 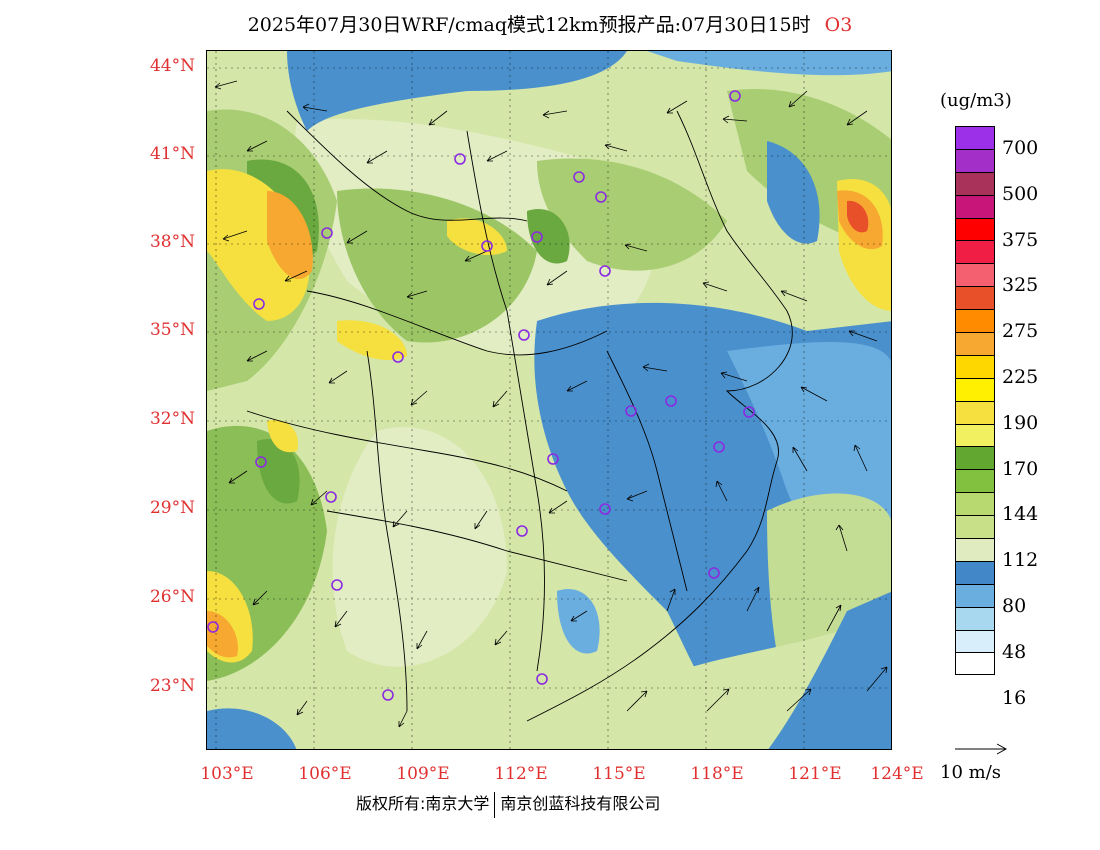 What do you see at coordinates (423, 803) in the screenshot?
I see `copyright-owner: 版权所有:南京大学` at bounding box center [423, 803].